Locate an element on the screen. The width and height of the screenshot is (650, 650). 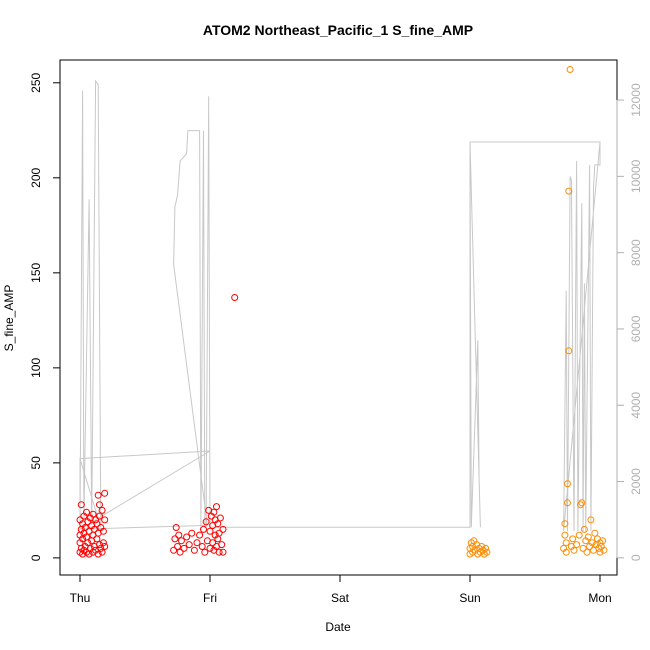
y-tick-label: 50 is located at coordinates (36, 463).